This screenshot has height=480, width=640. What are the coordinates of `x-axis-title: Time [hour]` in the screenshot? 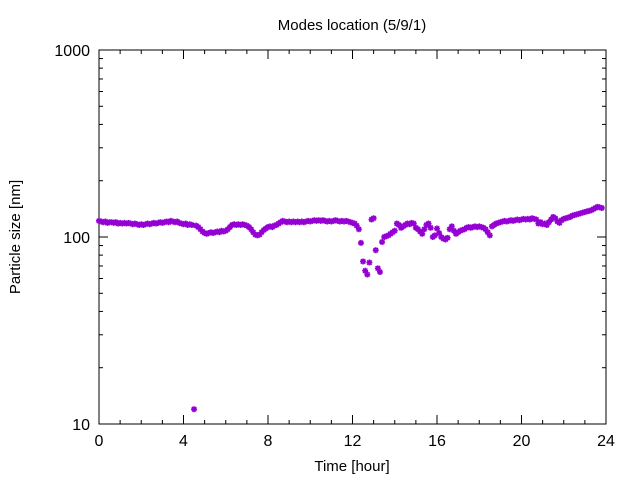 It's located at (351, 466).